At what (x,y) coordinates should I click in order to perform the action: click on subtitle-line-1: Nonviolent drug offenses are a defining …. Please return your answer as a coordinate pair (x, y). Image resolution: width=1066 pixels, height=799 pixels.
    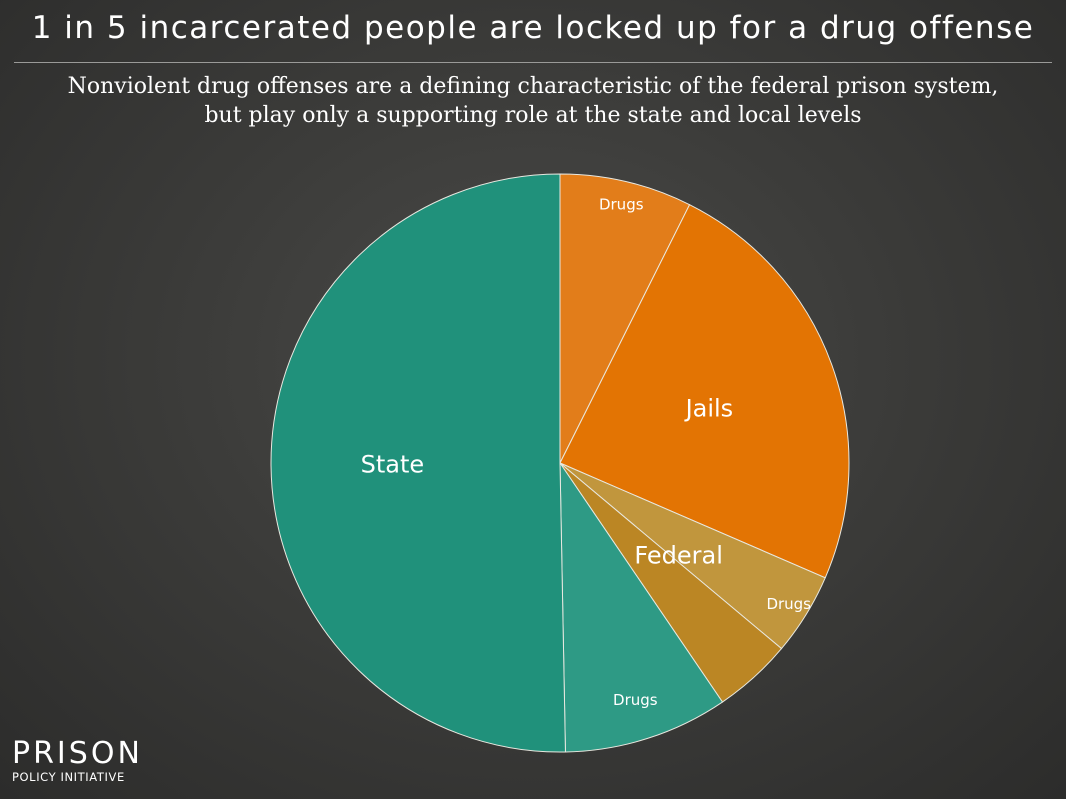
    Looking at the image, I should click on (533, 86).